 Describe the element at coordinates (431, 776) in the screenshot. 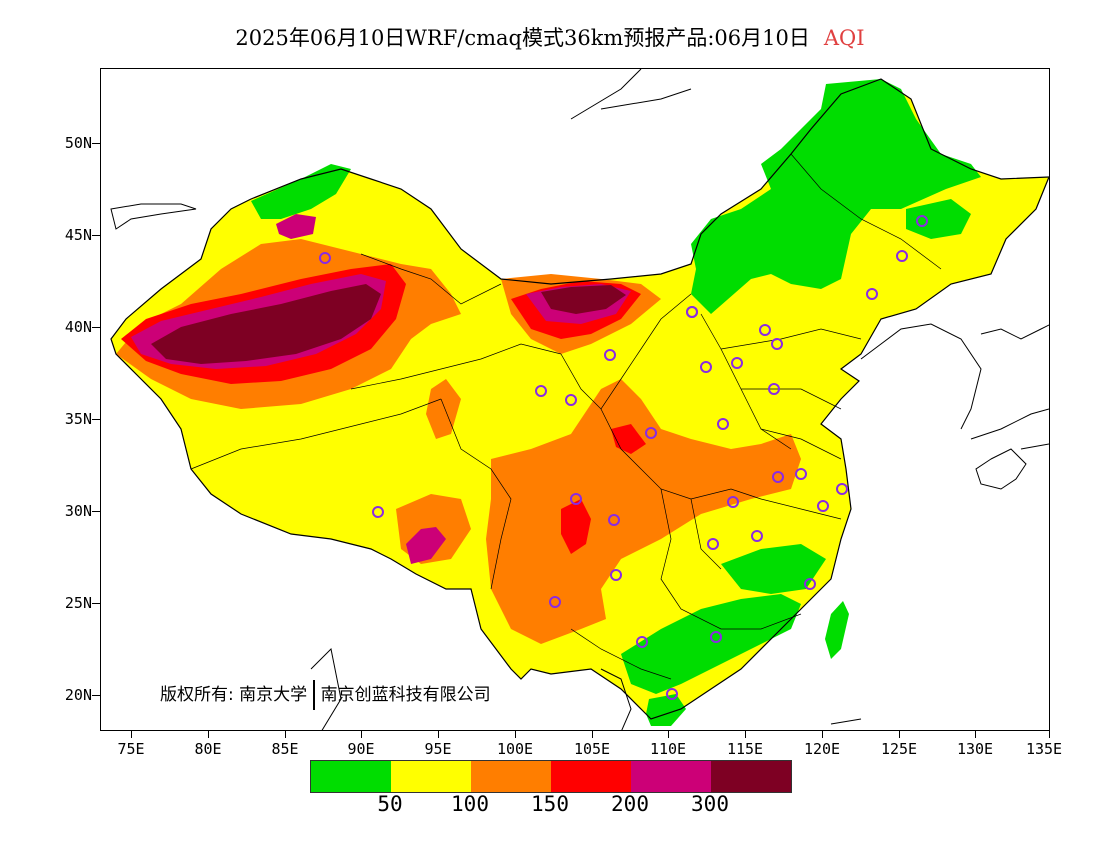

I see `legend-swatch-moderate` at that location.